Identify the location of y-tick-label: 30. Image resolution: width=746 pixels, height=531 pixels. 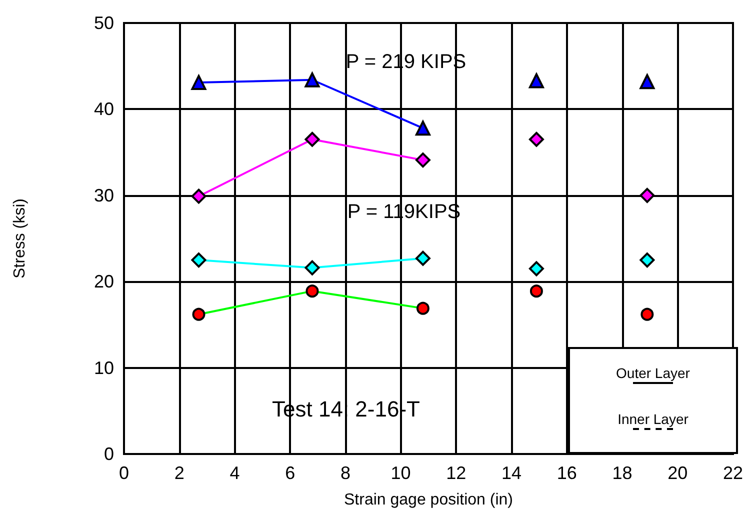
(104, 195).